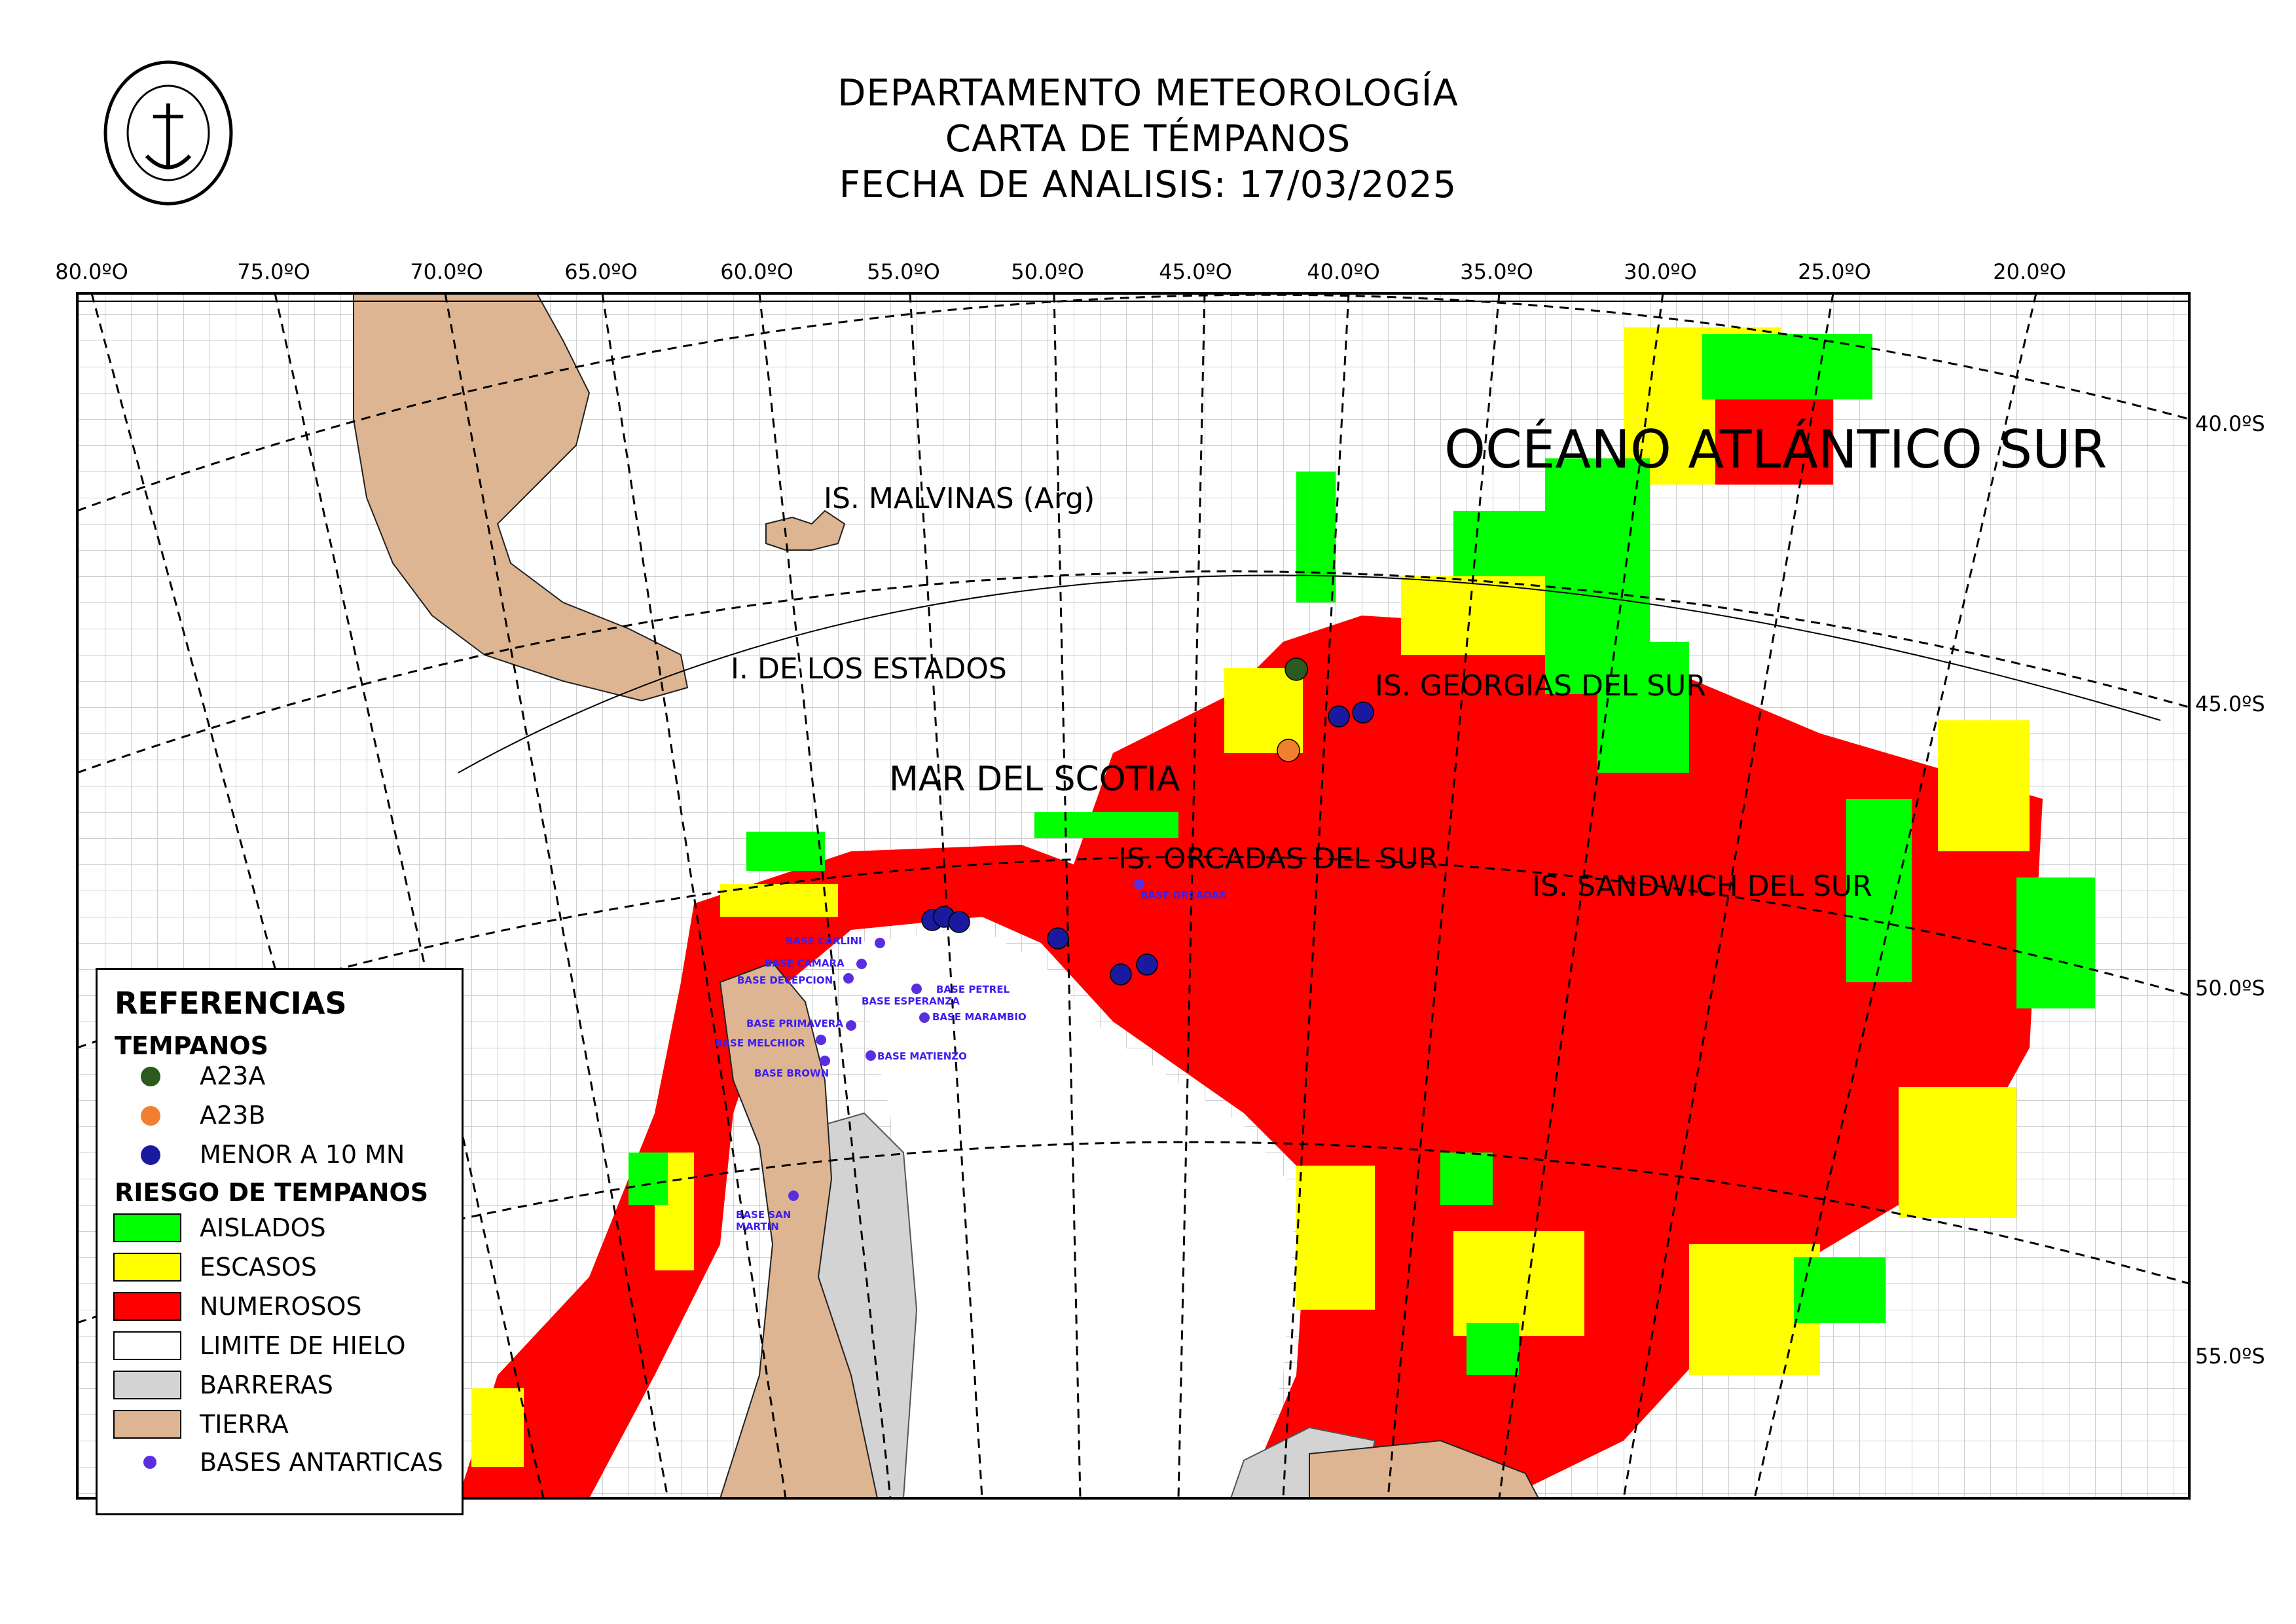  I want to click on legend-numerosos: NUMEROSOS, so click(281, 1306).